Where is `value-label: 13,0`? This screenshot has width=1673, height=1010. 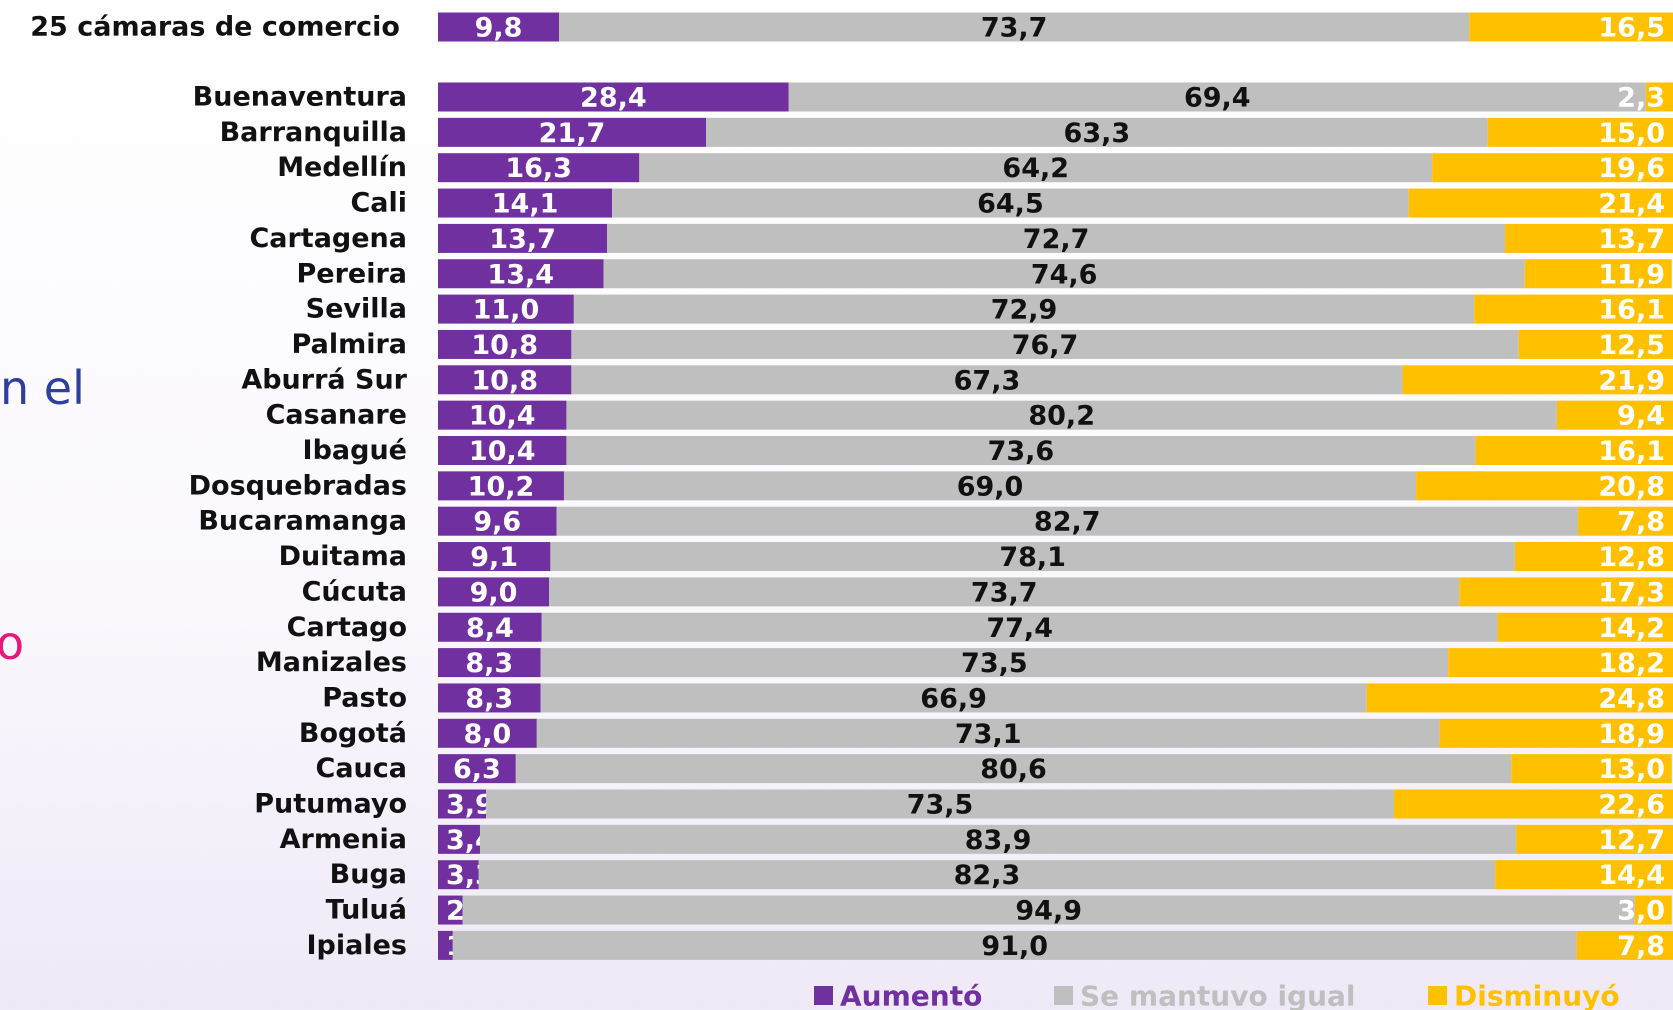 value-label: 13,0 is located at coordinates (1631, 769).